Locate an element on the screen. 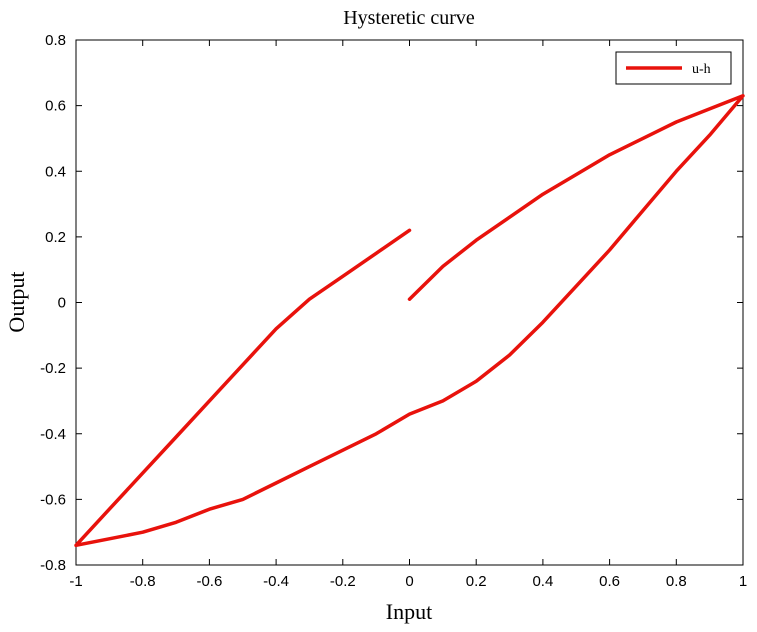 This screenshot has height=632, width=757. x-tick-label: -1 is located at coordinates (75, 581).